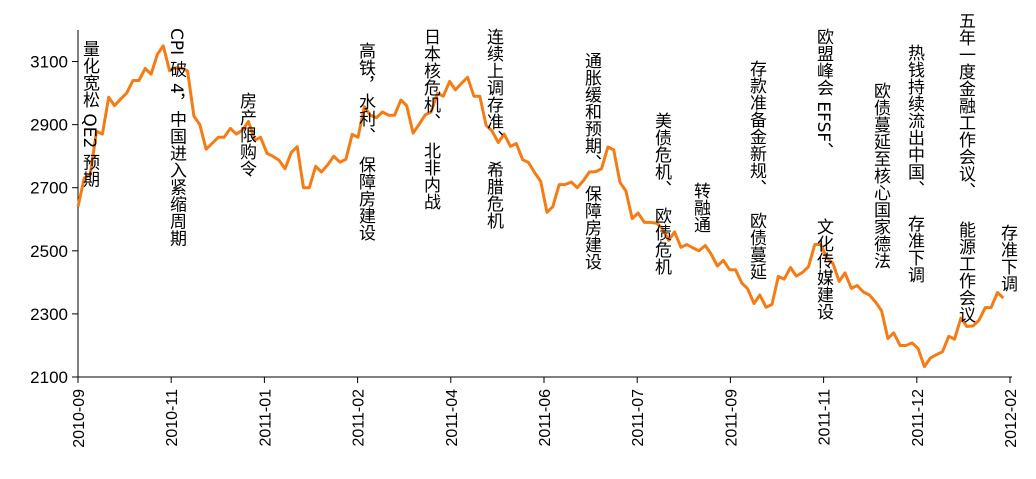  What do you see at coordinates (661, 154) in the screenshot?
I see `annotation-text: 美债危机、` at bounding box center [661, 154].